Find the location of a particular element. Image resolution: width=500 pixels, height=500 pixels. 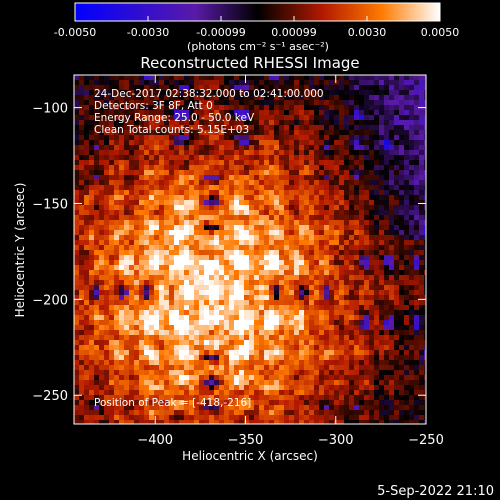

x-tick-label: −350 is located at coordinates (246, 440).